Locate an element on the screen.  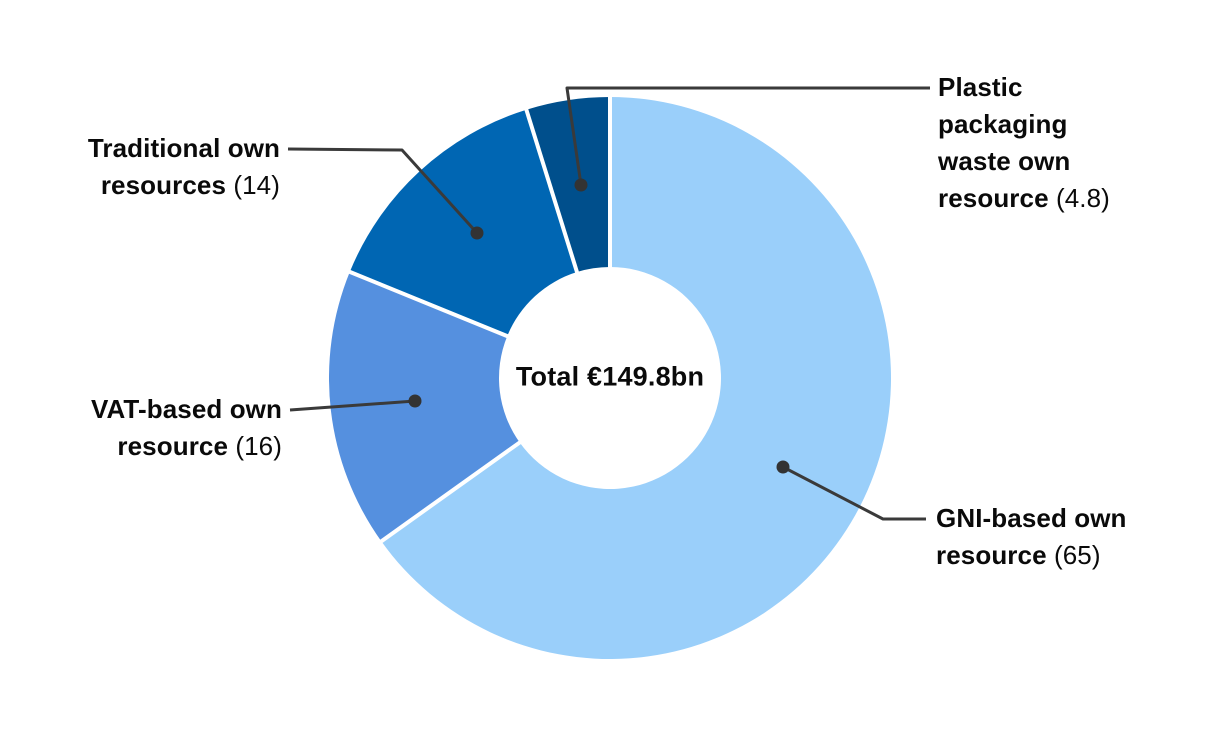
label-value: (4.8) is located at coordinates (1082, 198).